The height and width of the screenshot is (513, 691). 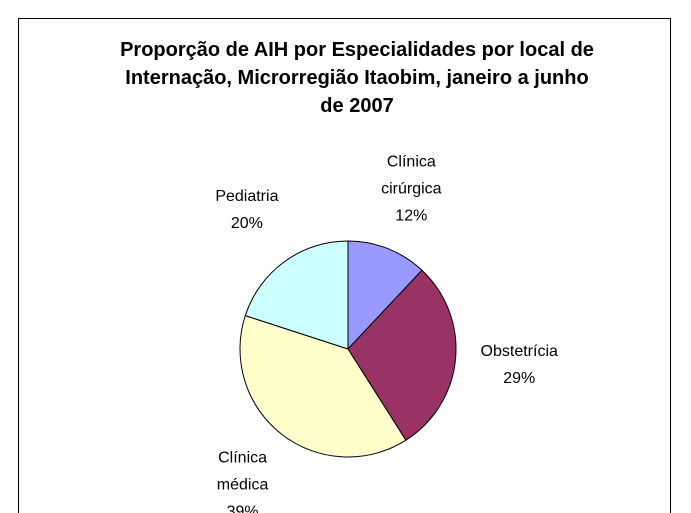 What do you see at coordinates (411, 175) in the screenshot?
I see `category-label: Clínica cirúrgica` at bounding box center [411, 175].